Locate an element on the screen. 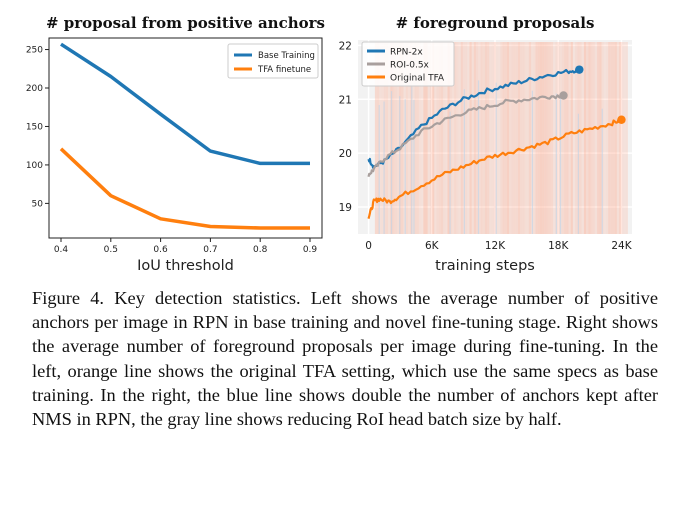 The height and width of the screenshot is (531, 680). x-tick-label: 0.9 is located at coordinates (310, 250).